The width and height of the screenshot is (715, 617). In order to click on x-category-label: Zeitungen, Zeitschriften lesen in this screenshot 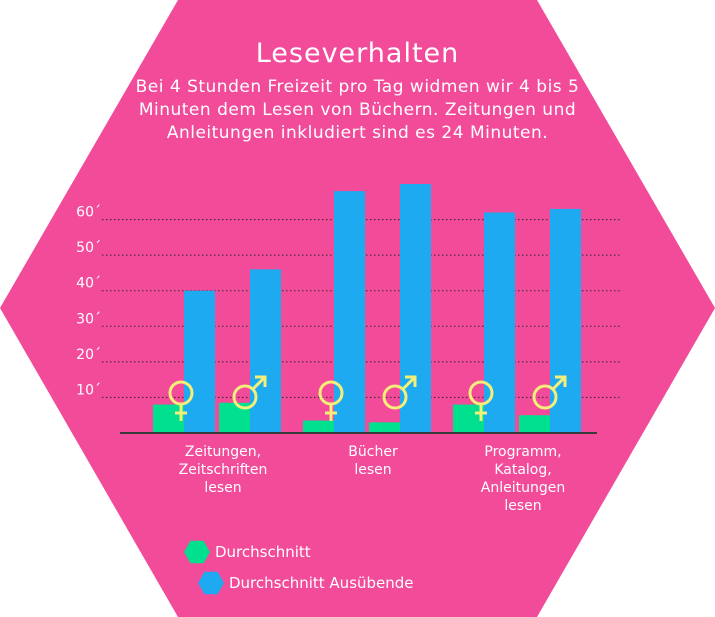, I will do `click(223, 470)`.